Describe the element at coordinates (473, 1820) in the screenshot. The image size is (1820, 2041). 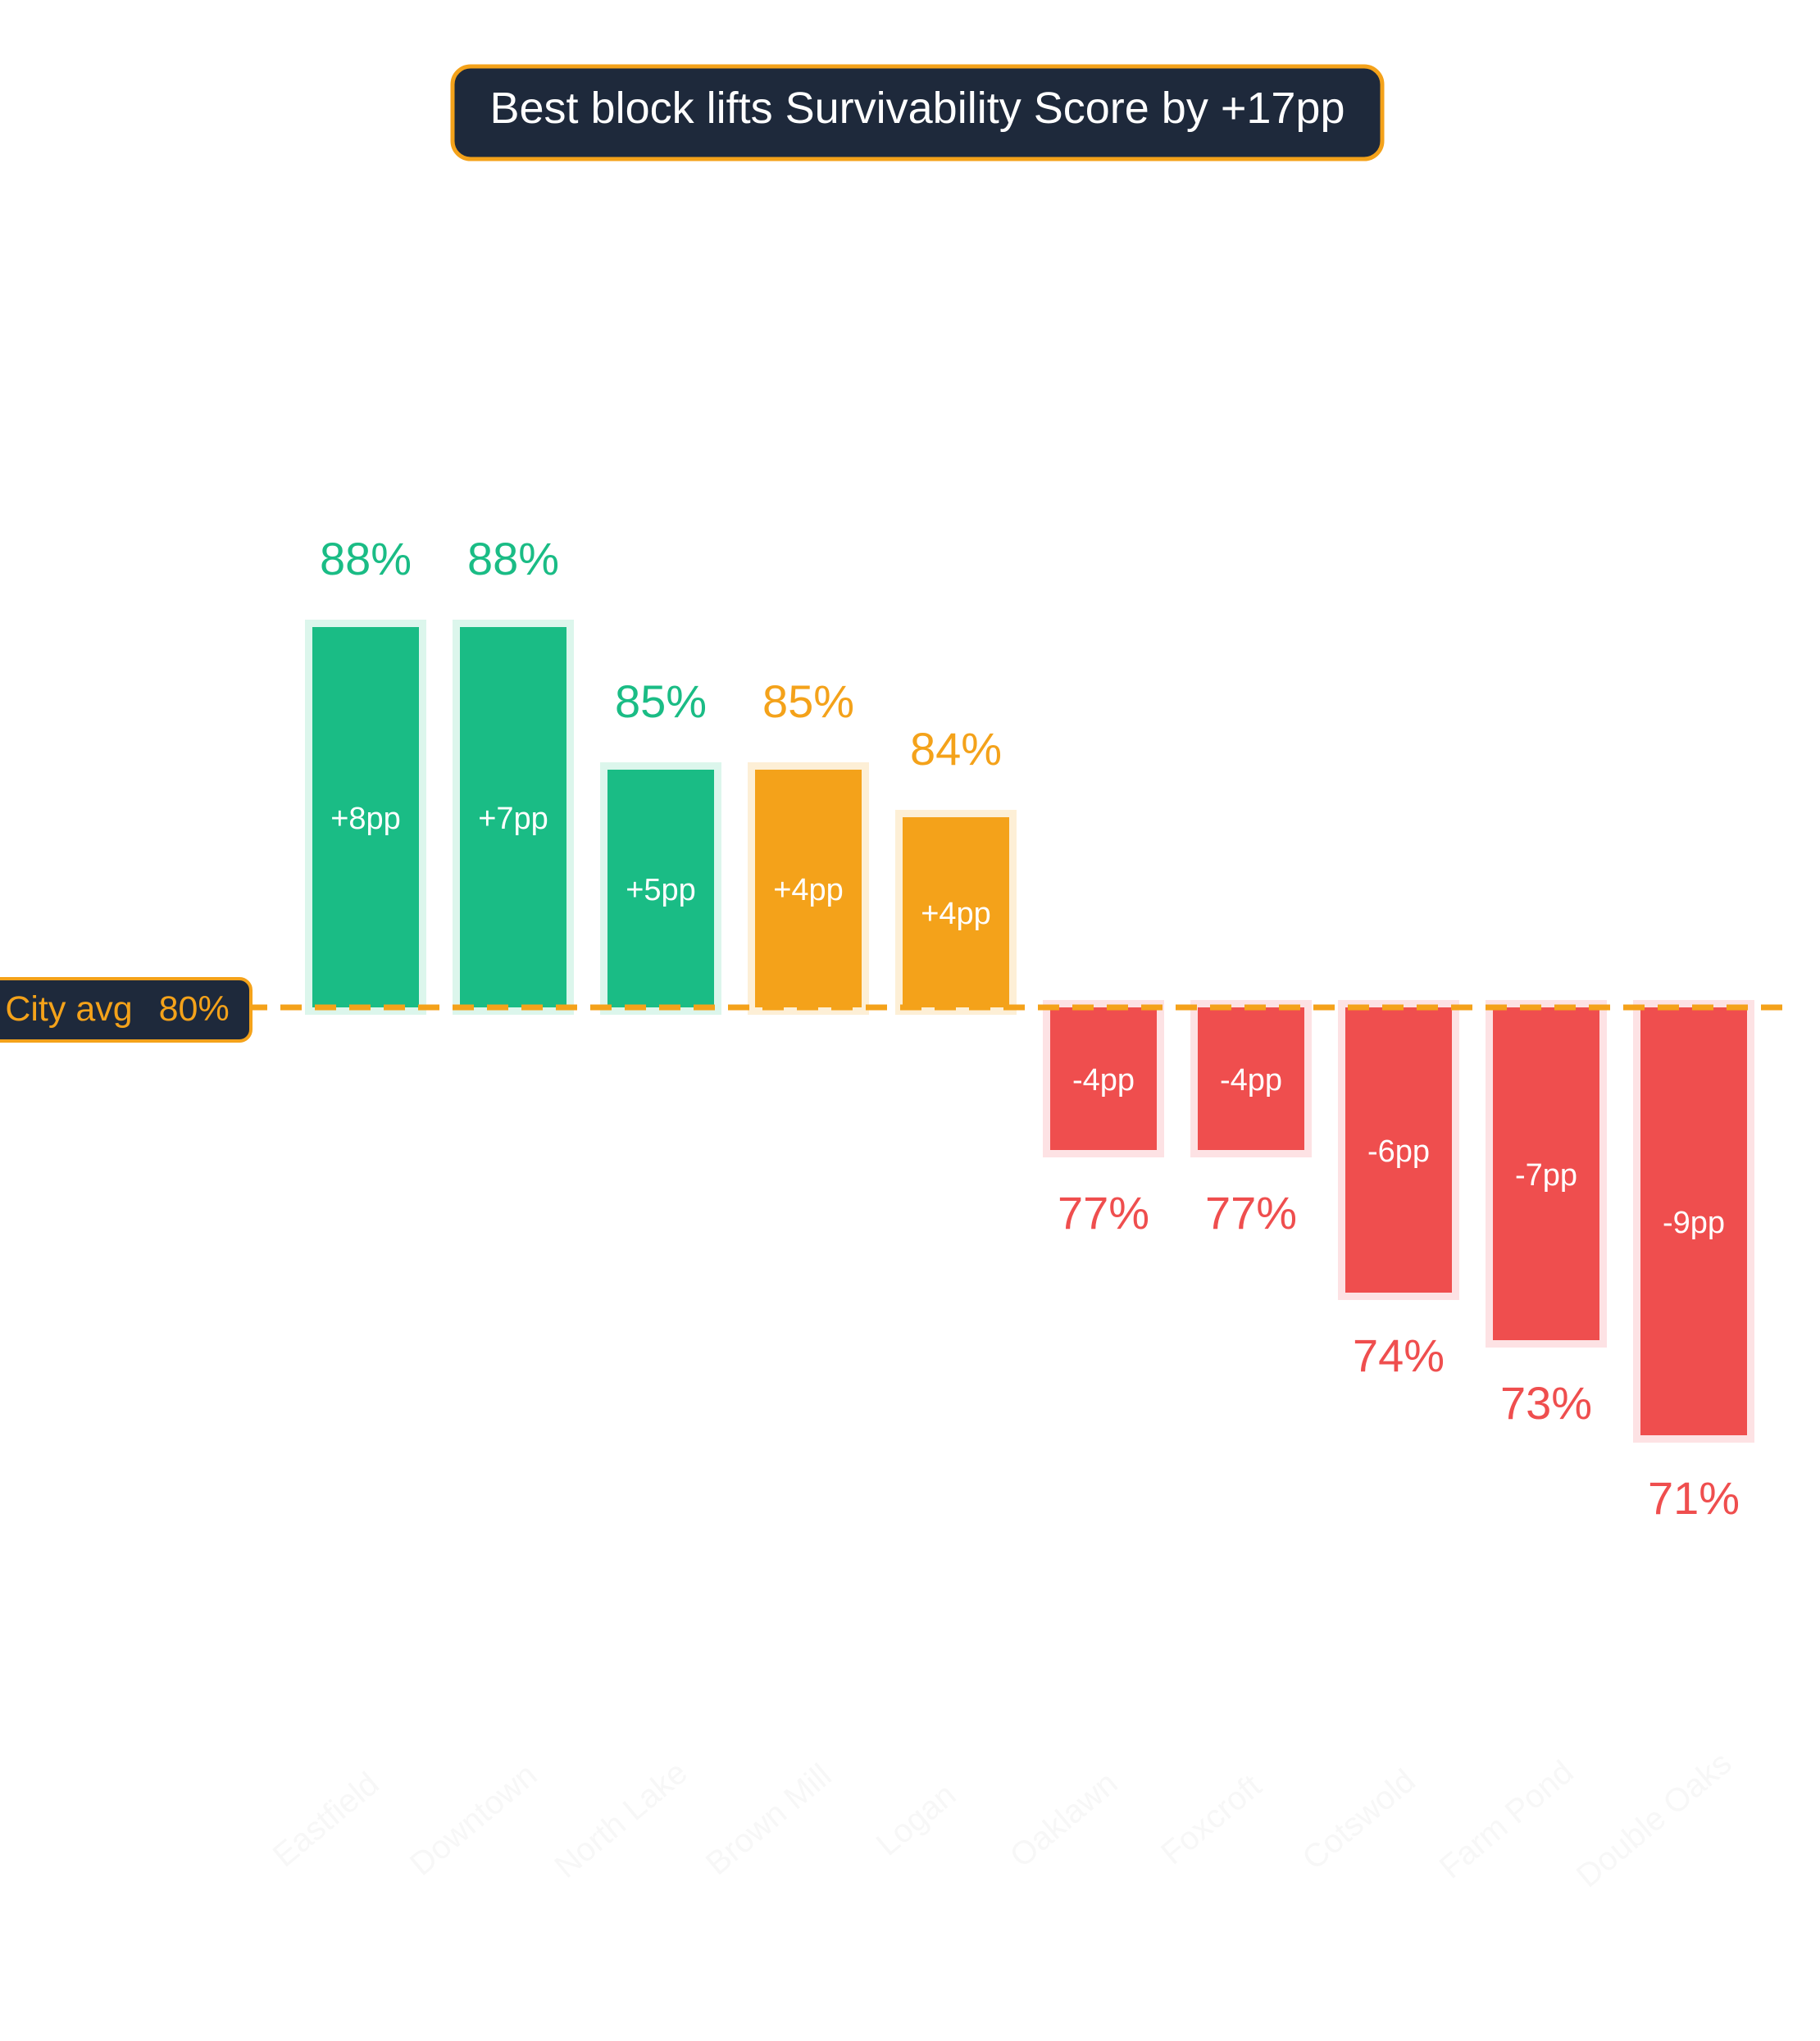
I see `category-label: Downtown` at that location.